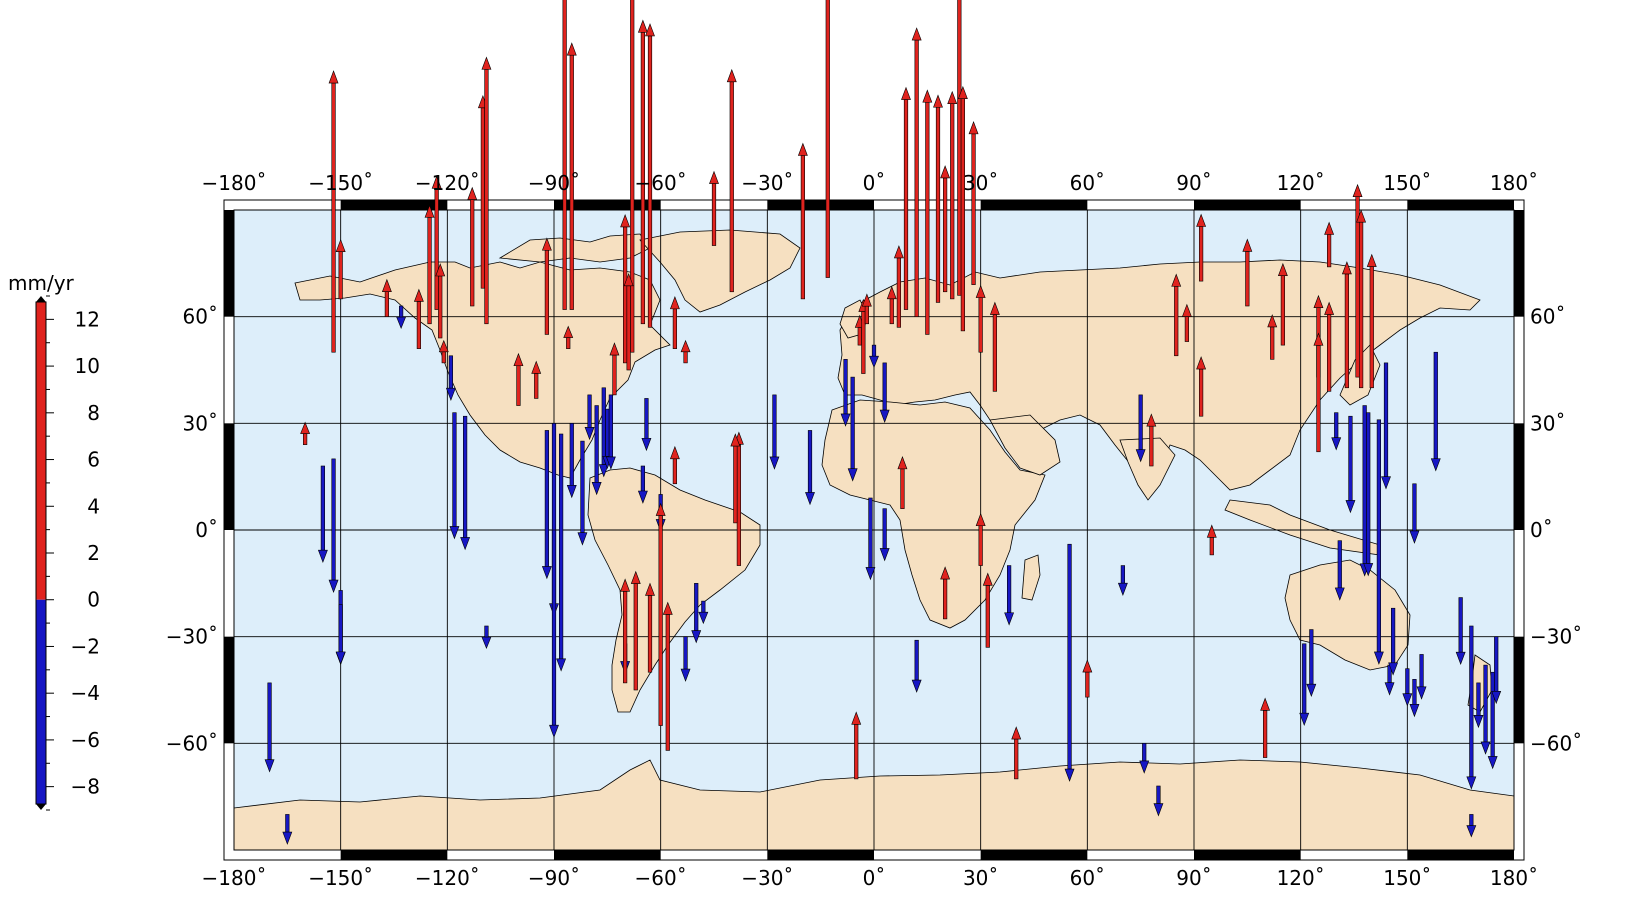 This screenshot has height=916, width=1627. I want to click on lat-tick-label-left: −60˚, so click(192, 743).